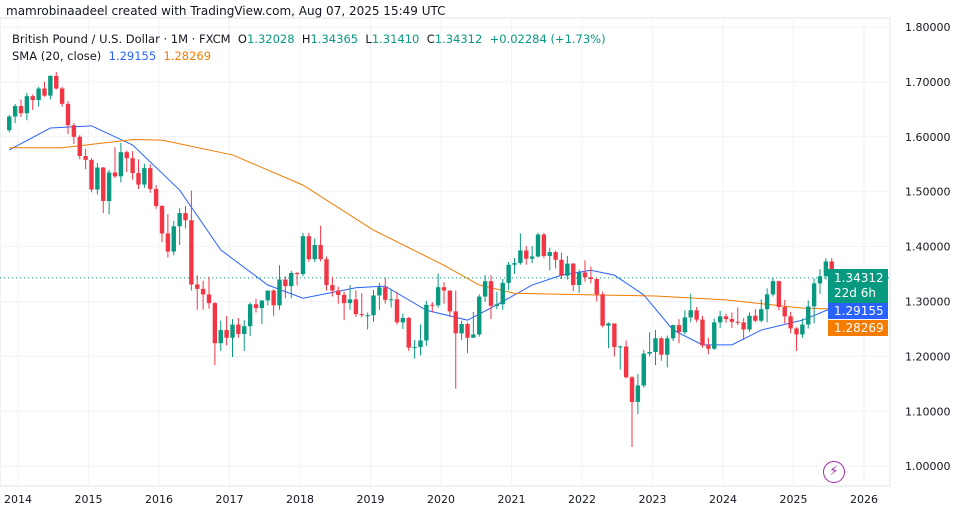 This screenshot has height=520, width=961. I want to click on sma-title: SMA (20, close), so click(57, 56).